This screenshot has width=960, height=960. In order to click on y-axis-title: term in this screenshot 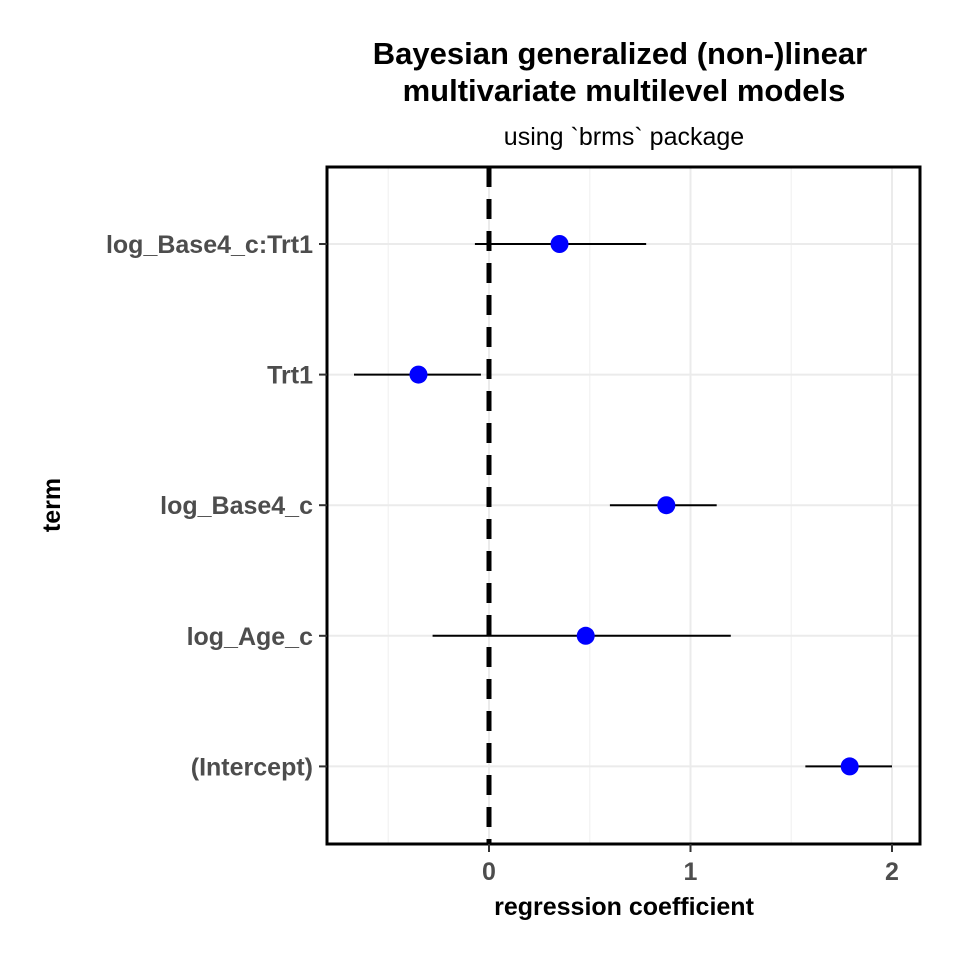, I will do `click(52, 505)`.